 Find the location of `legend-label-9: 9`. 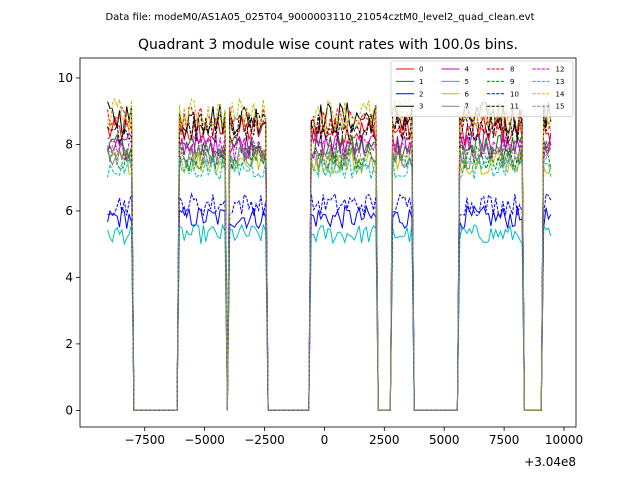

legend-label-9: 9 is located at coordinates (512, 82).